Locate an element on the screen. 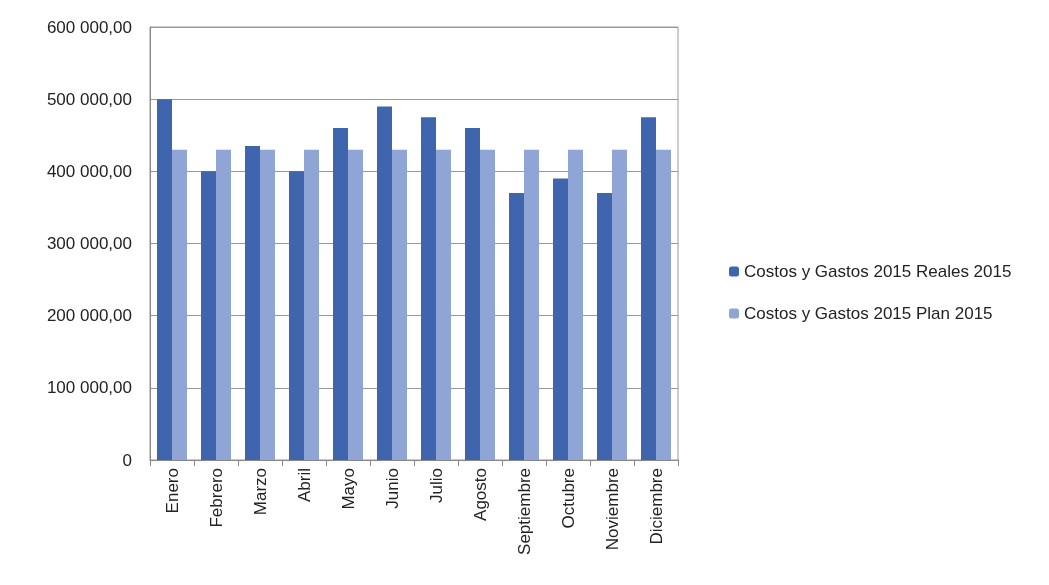 Image resolution: width=1049 pixels, height=585 pixels. x-tick-label: Octubre is located at coordinates (568, 498).